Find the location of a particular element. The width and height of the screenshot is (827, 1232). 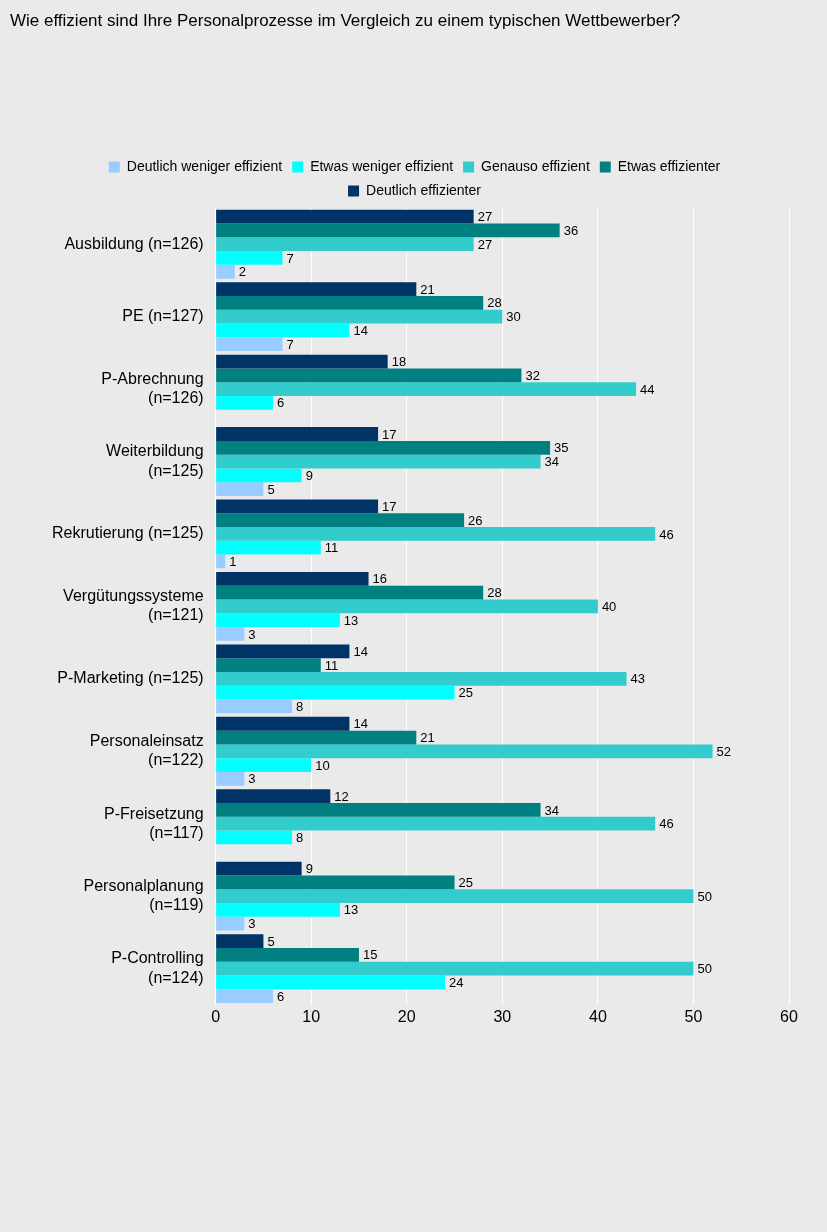

data-label: 21 is located at coordinates (427, 738).